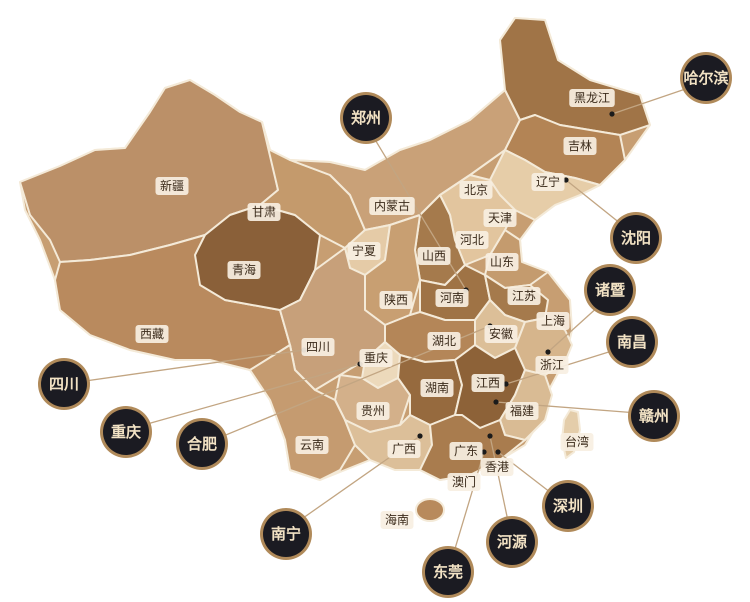 The width and height of the screenshot is (750, 602). I want to click on city-label-chongqing: 重庆, so click(126, 432).